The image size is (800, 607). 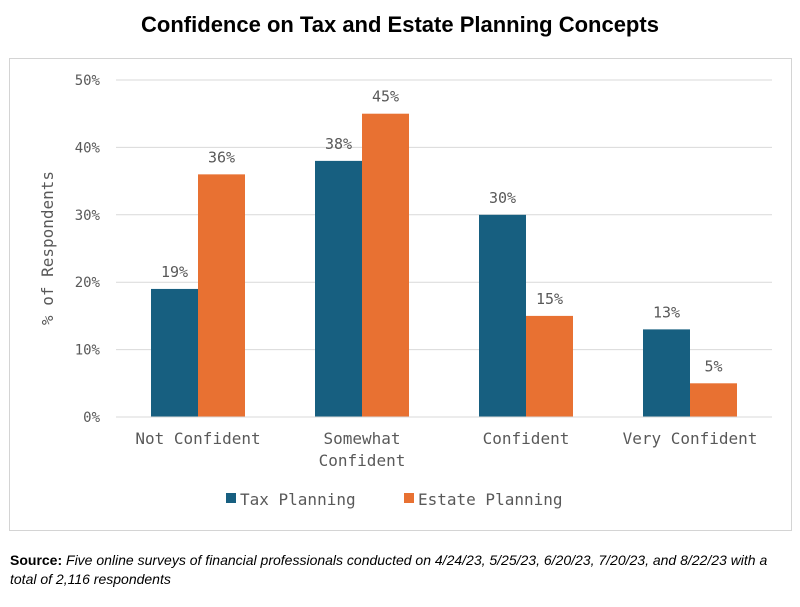 What do you see at coordinates (338, 144) in the screenshot?
I see `data-label: 38%` at bounding box center [338, 144].